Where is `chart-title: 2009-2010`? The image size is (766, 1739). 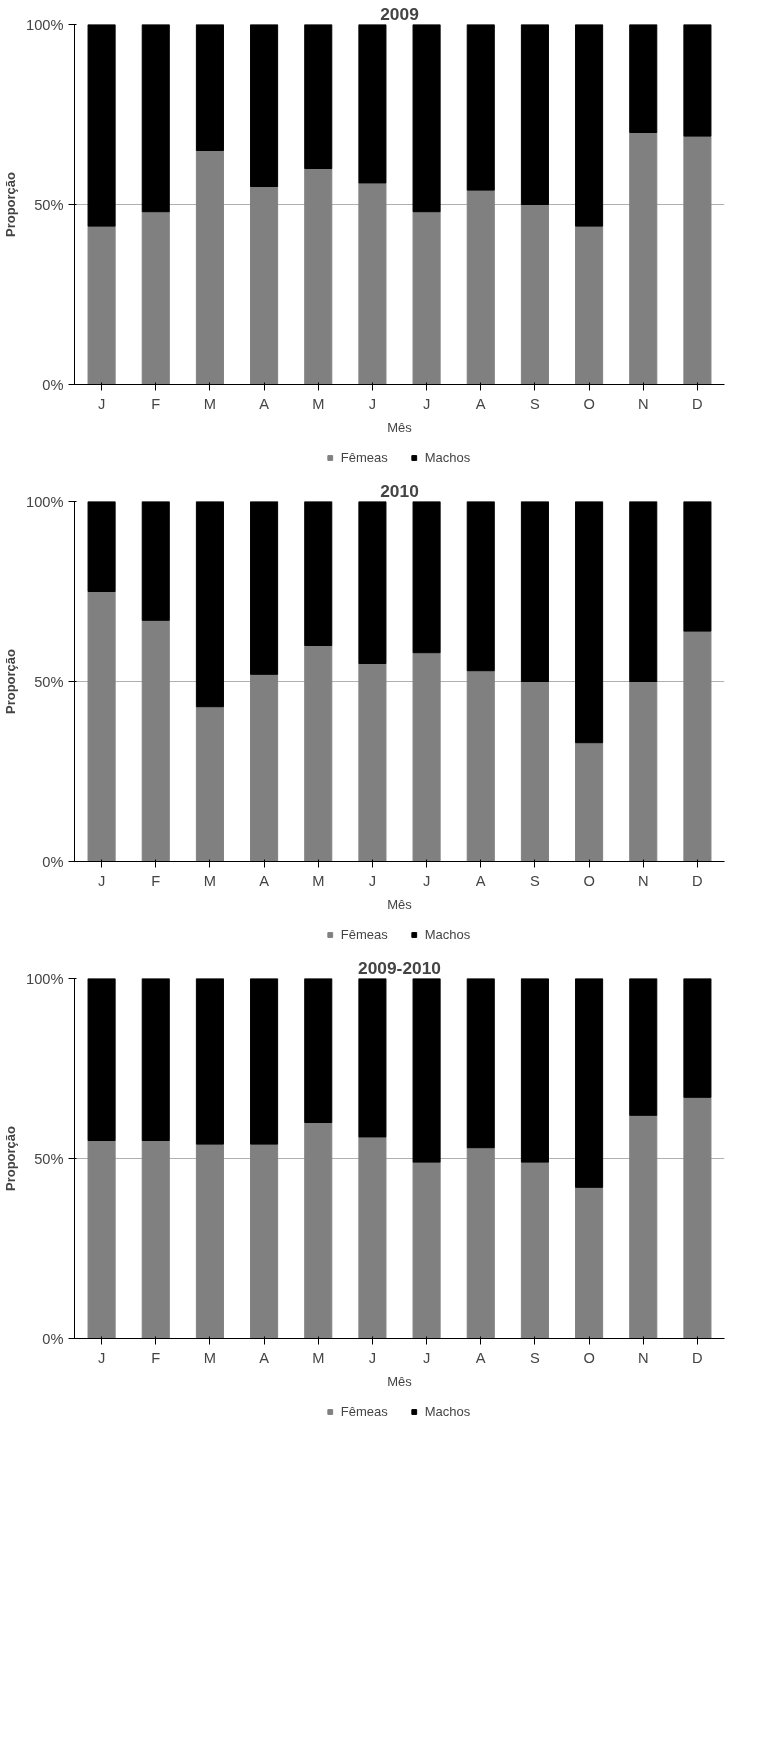 chart-title: 2009-2010 is located at coordinates (399, 967).